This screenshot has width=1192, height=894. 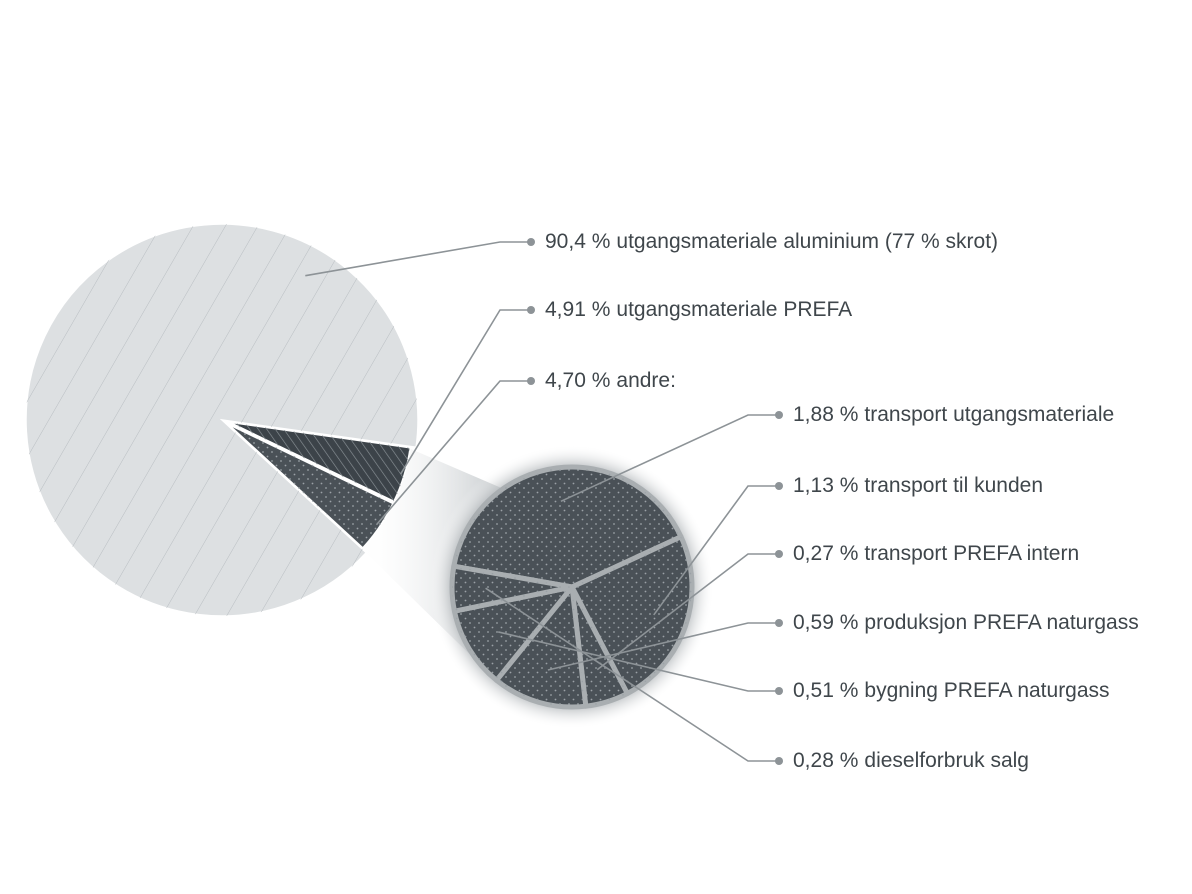 I want to click on category-label: transport til kunden, so click(x=953, y=485).